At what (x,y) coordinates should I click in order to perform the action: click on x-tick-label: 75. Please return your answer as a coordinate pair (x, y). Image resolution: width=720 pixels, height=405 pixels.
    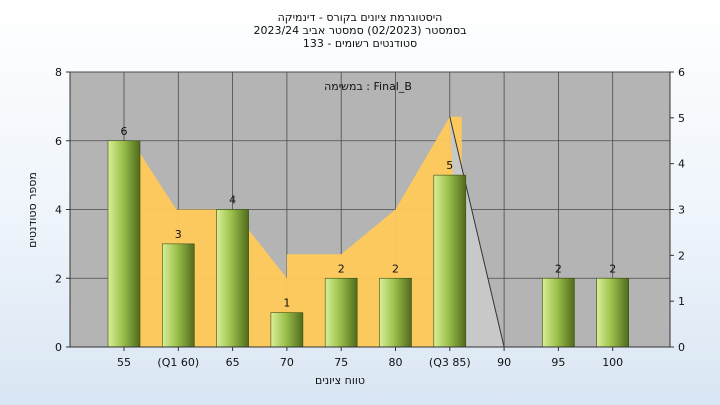
    Looking at the image, I should click on (341, 362).